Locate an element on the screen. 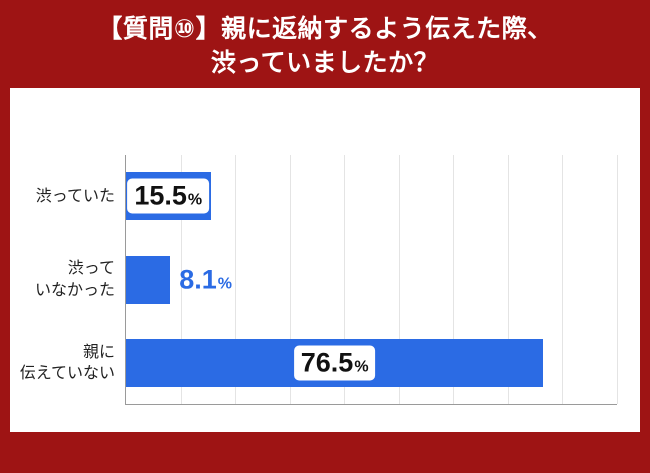 This screenshot has width=650, height=473. bar: 15.5% is located at coordinates (168, 196).